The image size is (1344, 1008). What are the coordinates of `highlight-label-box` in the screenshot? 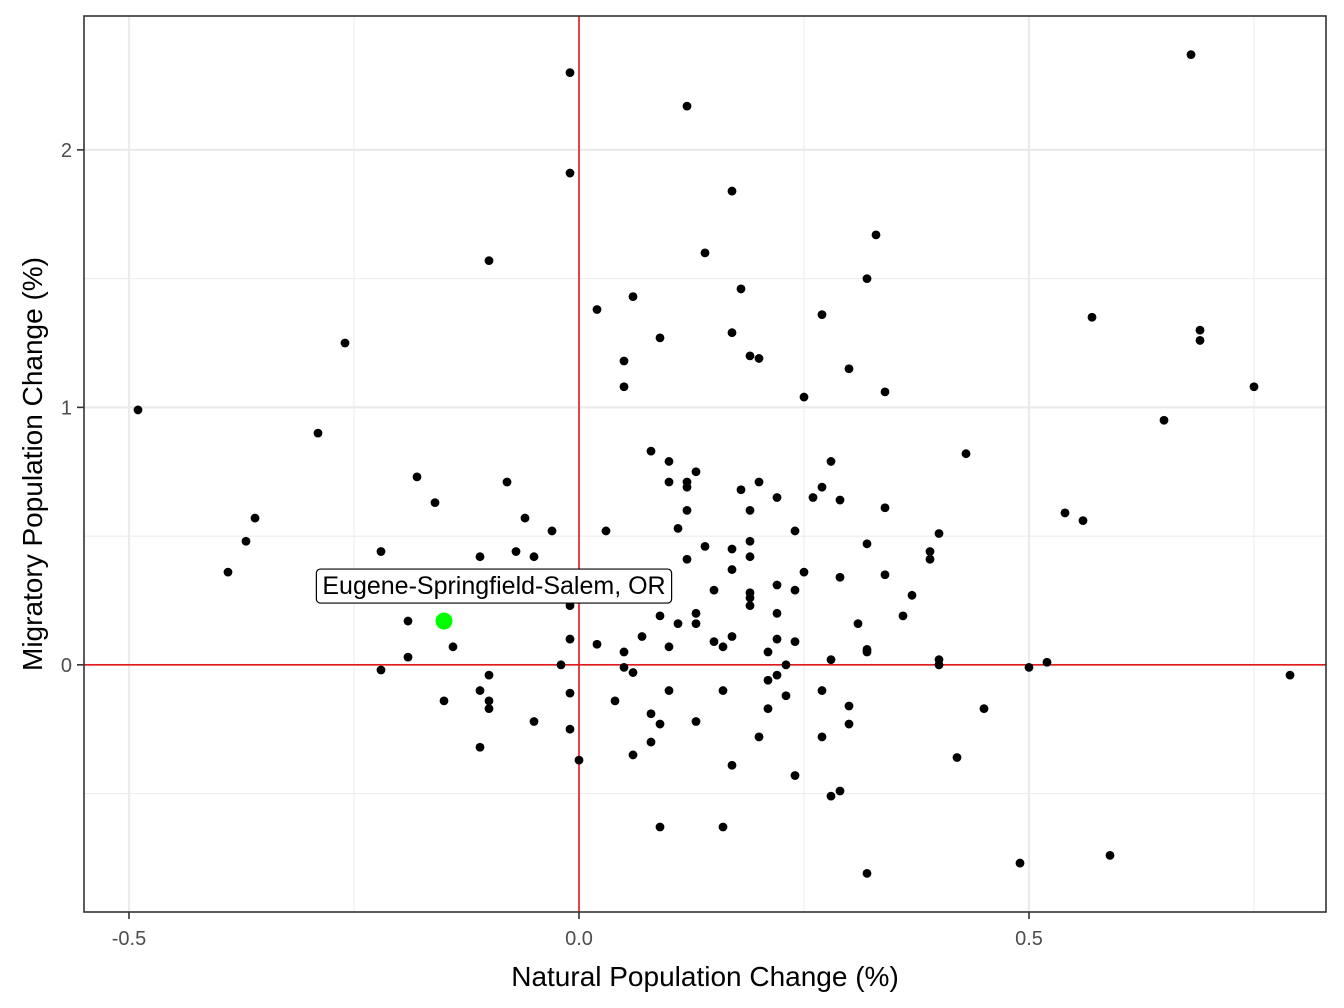 It's located at (494, 586).